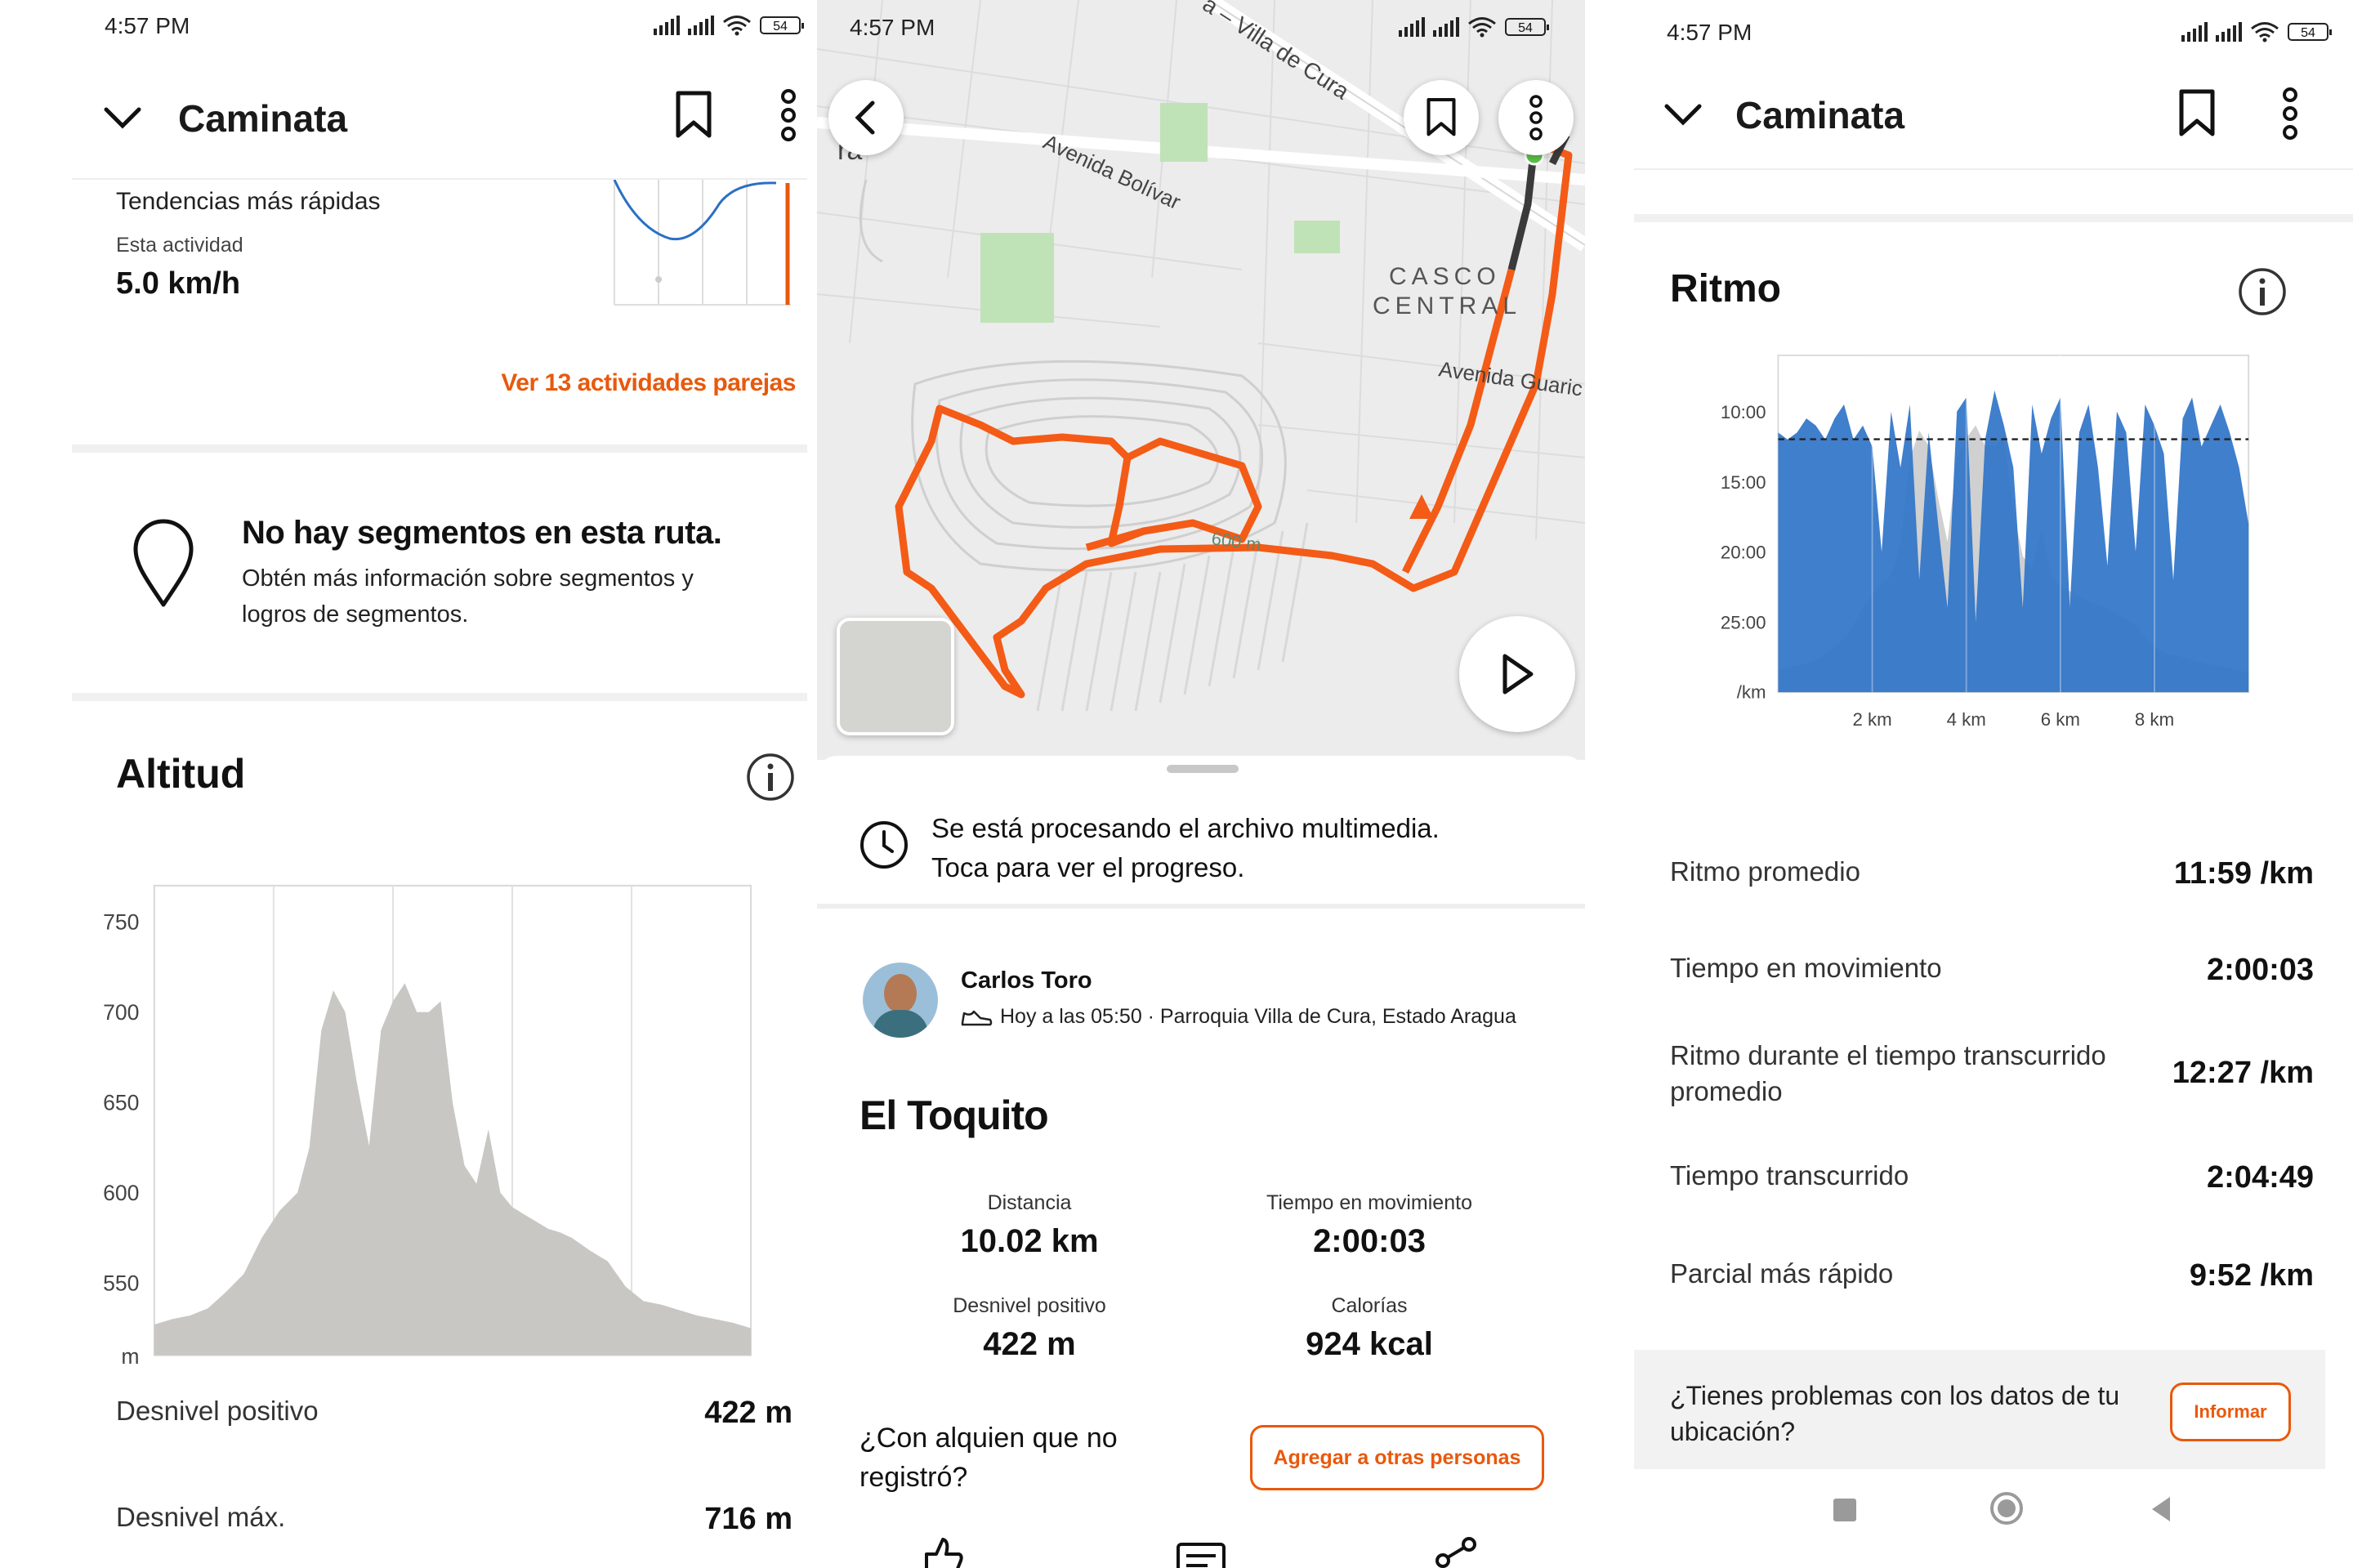 The width and height of the screenshot is (2353, 1568). I want to click on stat-value: 11:59 /km, so click(2243, 873).